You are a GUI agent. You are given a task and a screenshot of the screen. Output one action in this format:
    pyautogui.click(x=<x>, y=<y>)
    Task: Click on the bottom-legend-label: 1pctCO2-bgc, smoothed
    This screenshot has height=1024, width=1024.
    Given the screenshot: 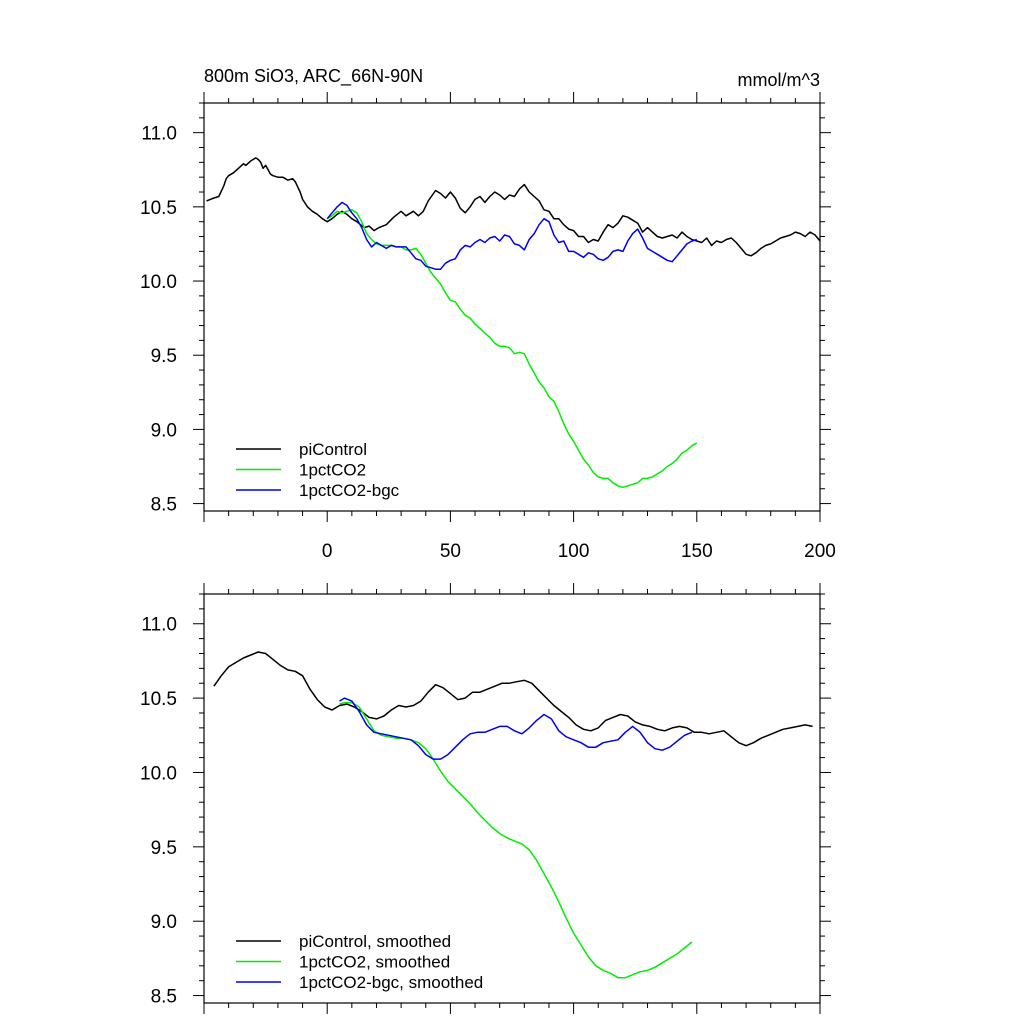 What is the action you would take?
    pyautogui.click(x=391, y=982)
    